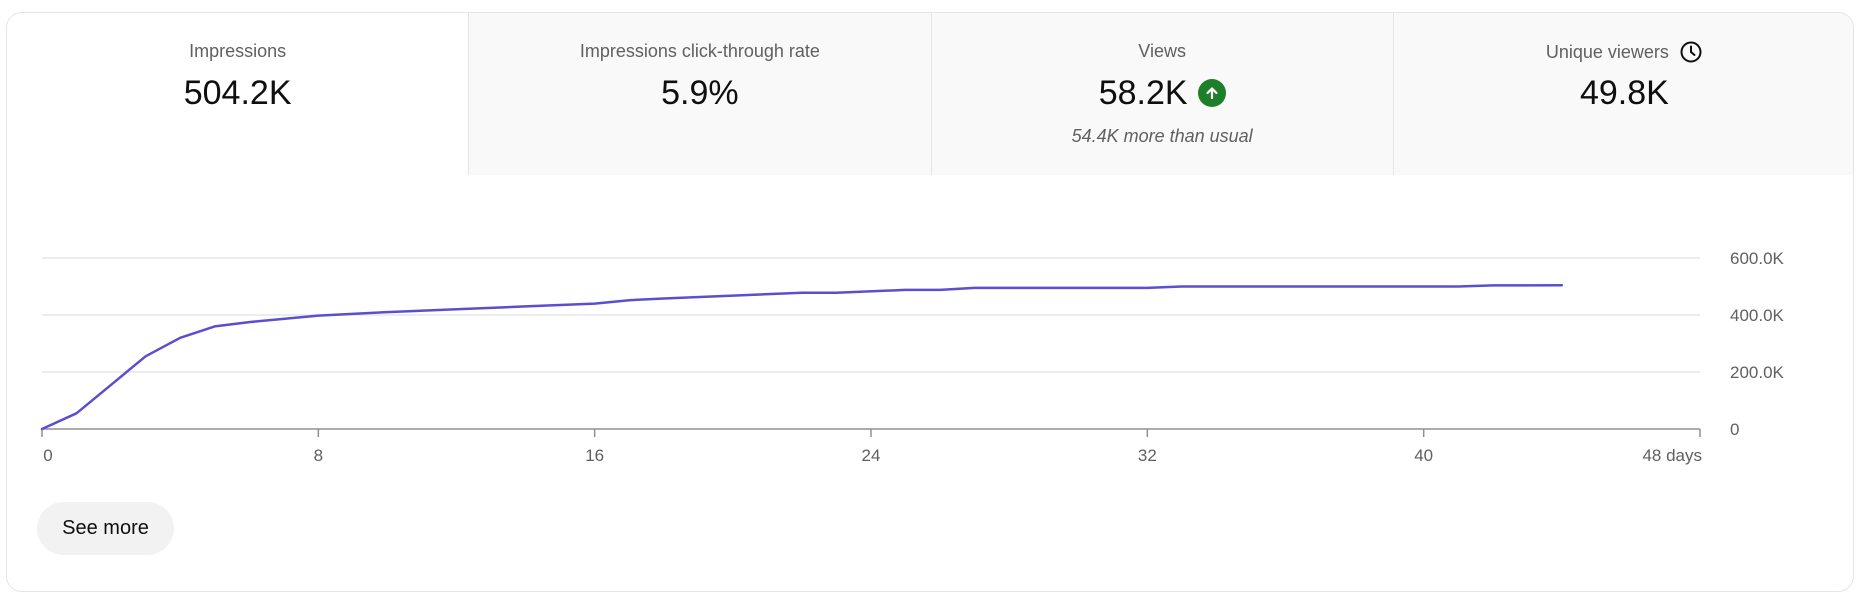 This screenshot has width=1861, height=602. What do you see at coordinates (1757, 372) in the screenshot?
I see `y-tick-label: 200.0K` at bounding box center [1757, 372].